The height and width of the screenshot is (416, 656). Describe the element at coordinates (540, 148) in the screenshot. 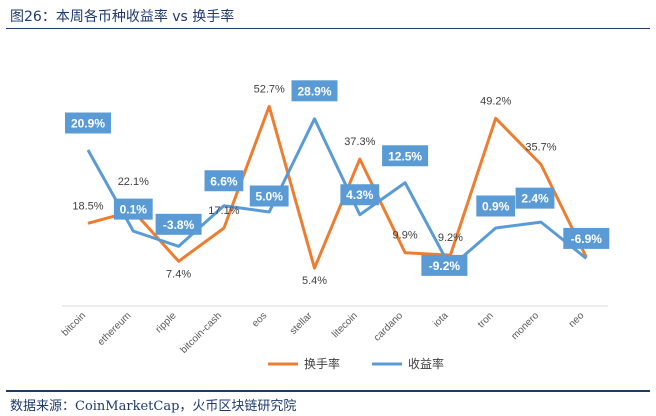

I see `data-label-turnover: 35.7%` at that location.